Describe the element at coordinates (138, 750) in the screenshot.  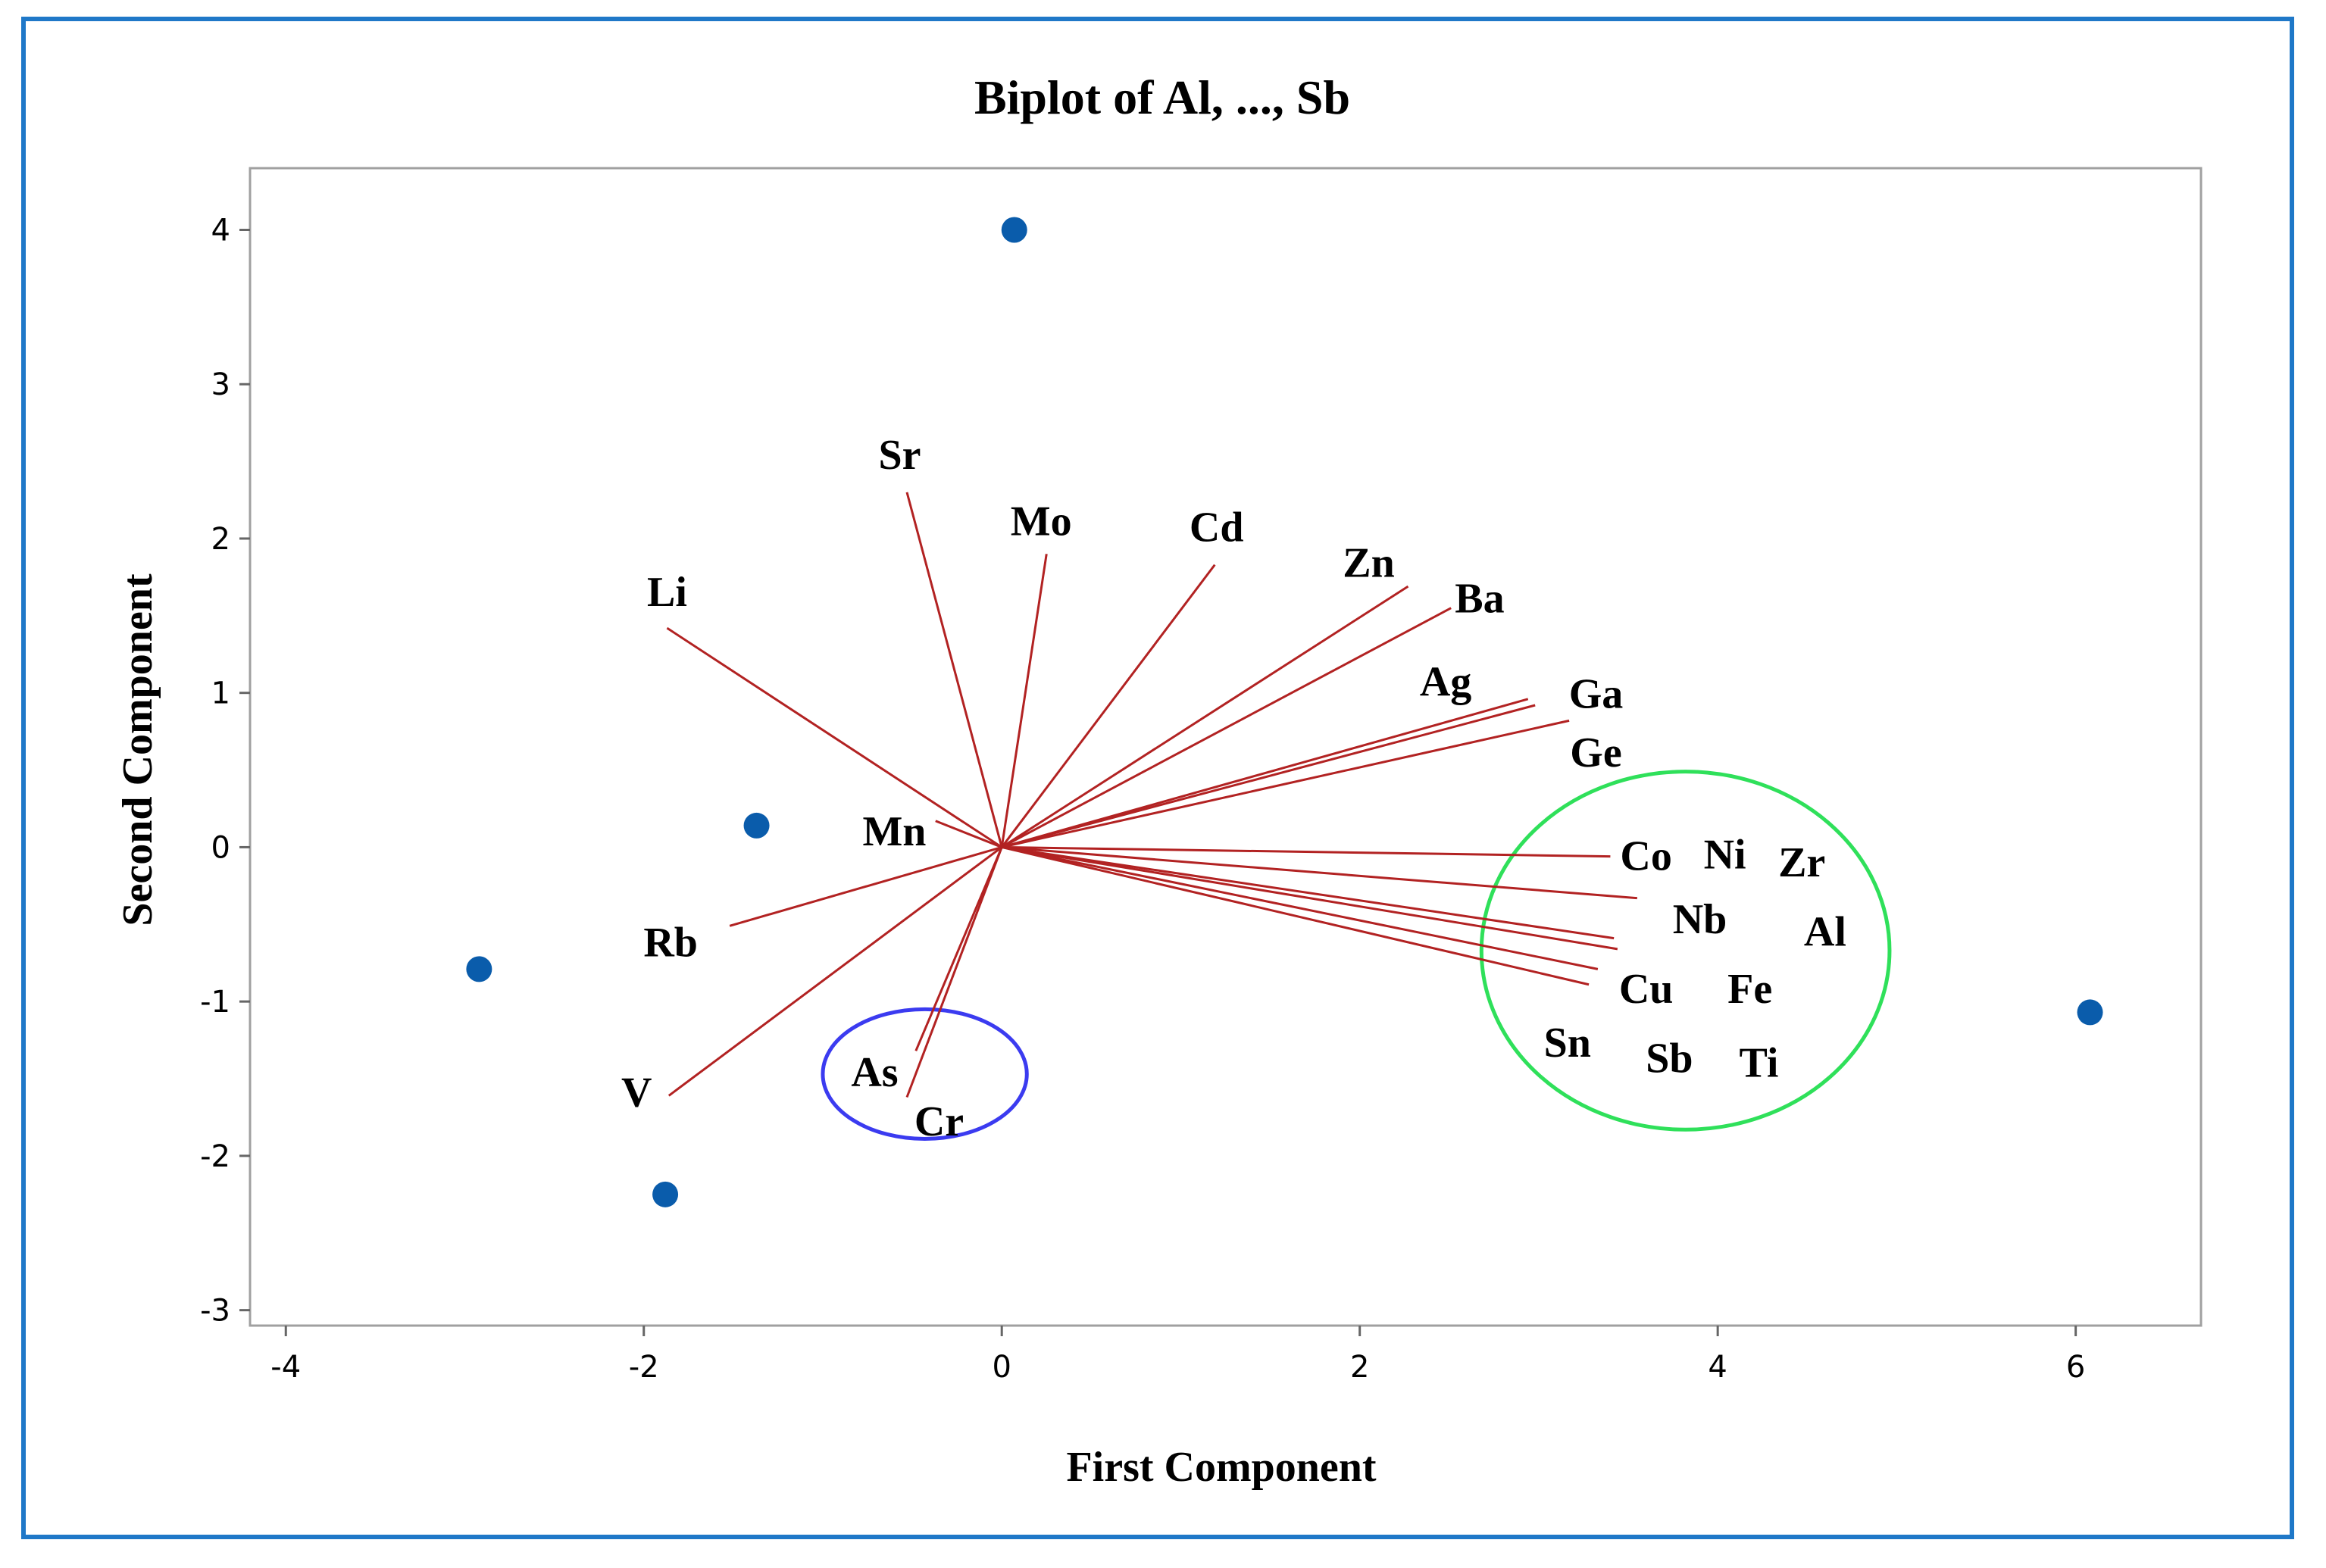
I see `y-axis-title: Second Component` at that location.